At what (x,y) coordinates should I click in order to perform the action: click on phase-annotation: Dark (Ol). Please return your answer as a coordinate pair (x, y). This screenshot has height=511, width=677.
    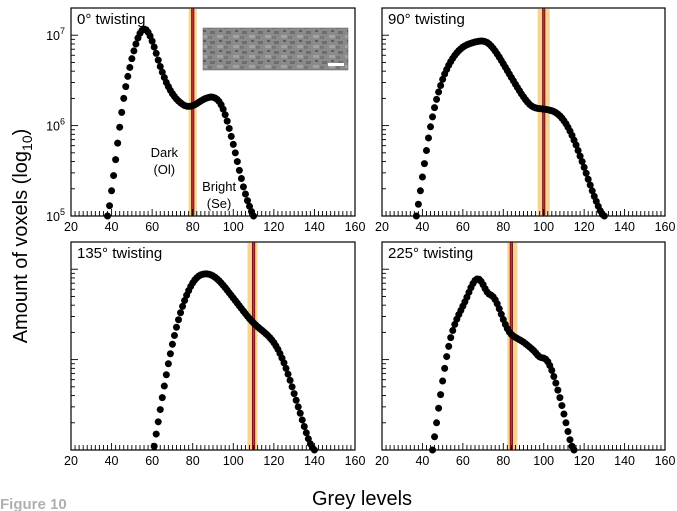
    Looking at the image, I should click on (165, 161).